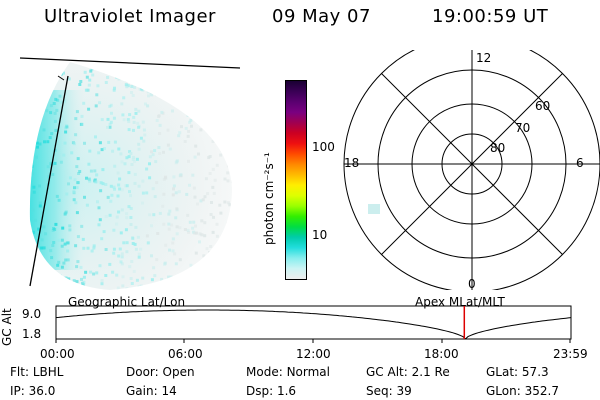 This screenshot has width=600, height=400. What do you see at coordinates (320, 235) in the screenshot?
I see `colorbar-tick-10: 10` at bounding box center [320, 235].